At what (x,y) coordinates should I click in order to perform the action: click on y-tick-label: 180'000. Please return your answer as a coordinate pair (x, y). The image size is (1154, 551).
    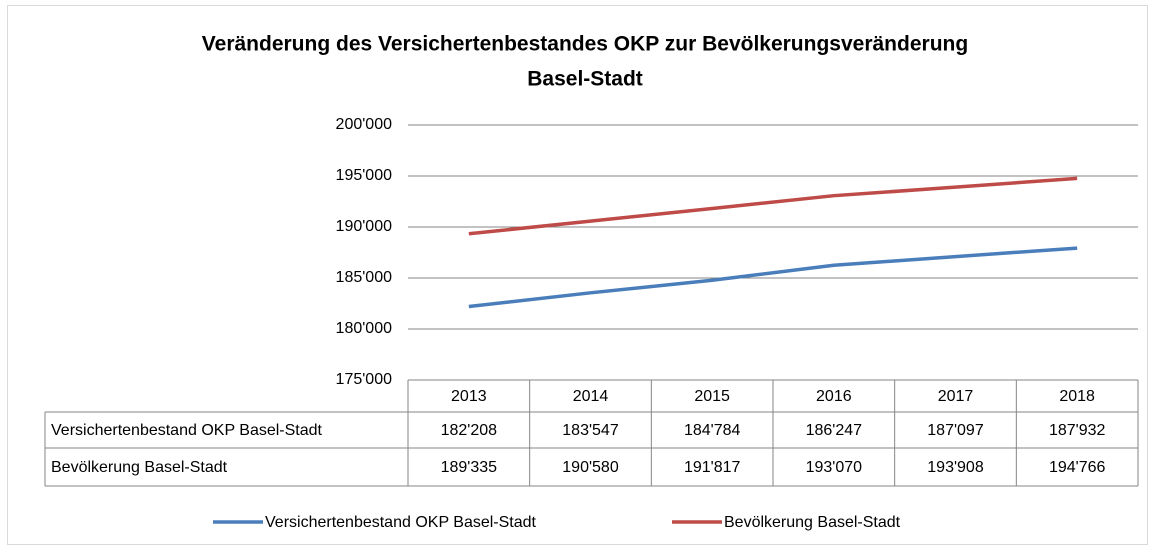
    Looking at the image, I should click on (364, 328).